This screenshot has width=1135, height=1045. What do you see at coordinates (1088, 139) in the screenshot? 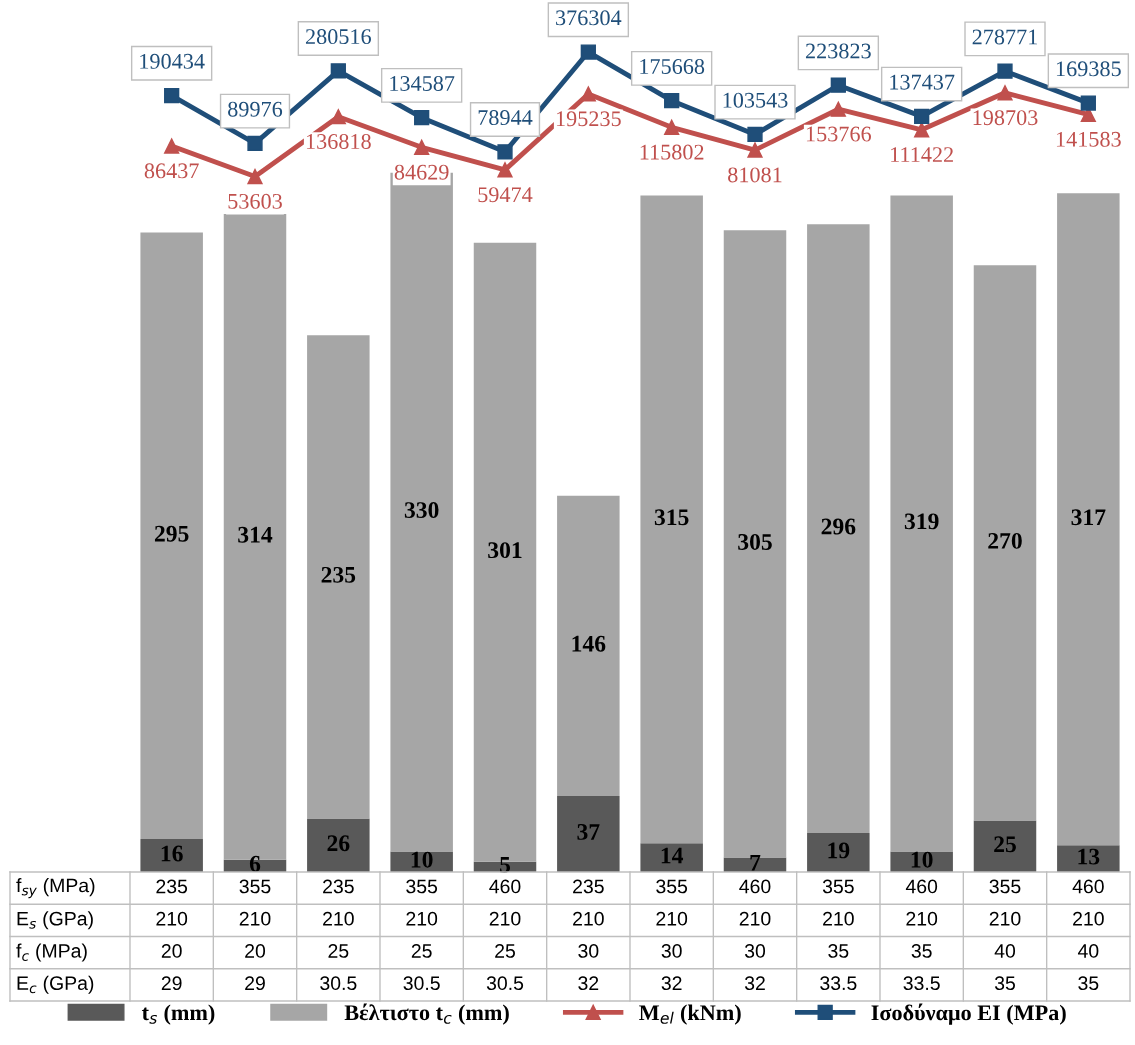
I see `data-label: 141583` at bounding box center [1088, 139].